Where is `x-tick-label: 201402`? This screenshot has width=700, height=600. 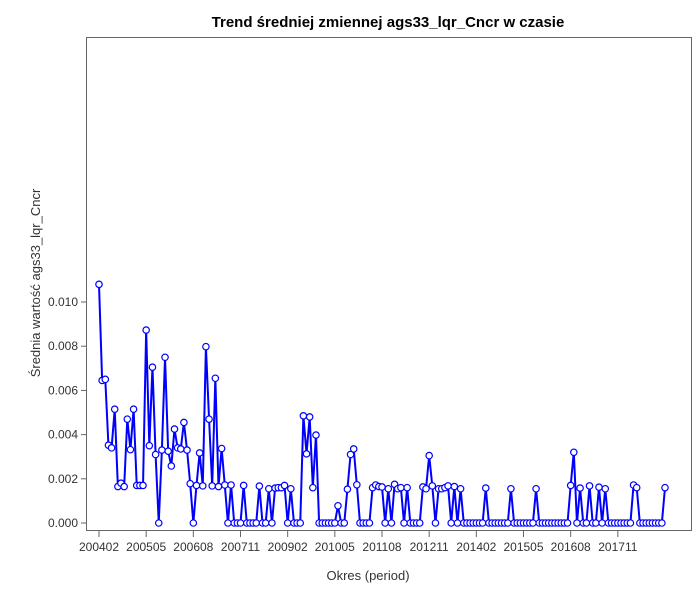
x-tick-label: 201402 is located at coordinates (476, 547).